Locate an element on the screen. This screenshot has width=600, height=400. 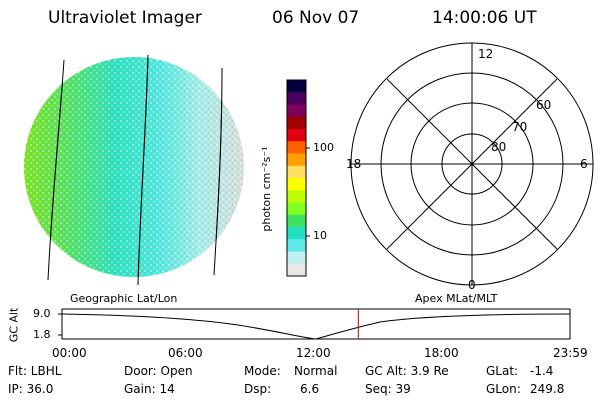
mlt-label-12: 12 is located at coordinates (486, 54).